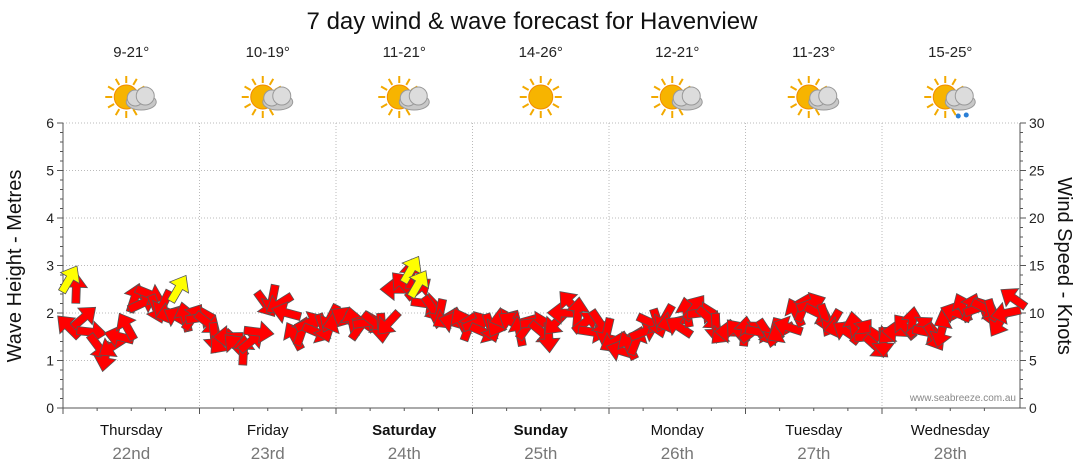  What do you see at coordinates (1033, 408) in the screenshot?
I see `right-tick-label: 0` at bounding box center [1033, 408].